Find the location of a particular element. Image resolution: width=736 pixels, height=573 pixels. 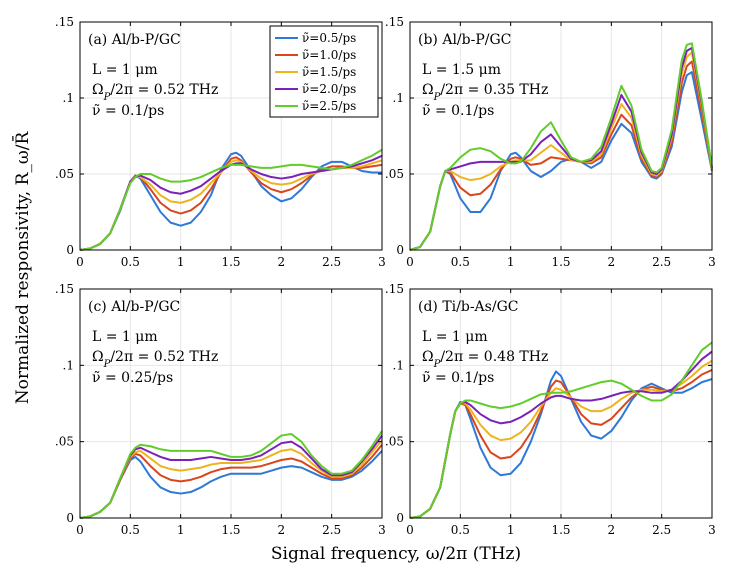

legend-label: ν̃=1.5/ps is located at coordinates (329, 72).